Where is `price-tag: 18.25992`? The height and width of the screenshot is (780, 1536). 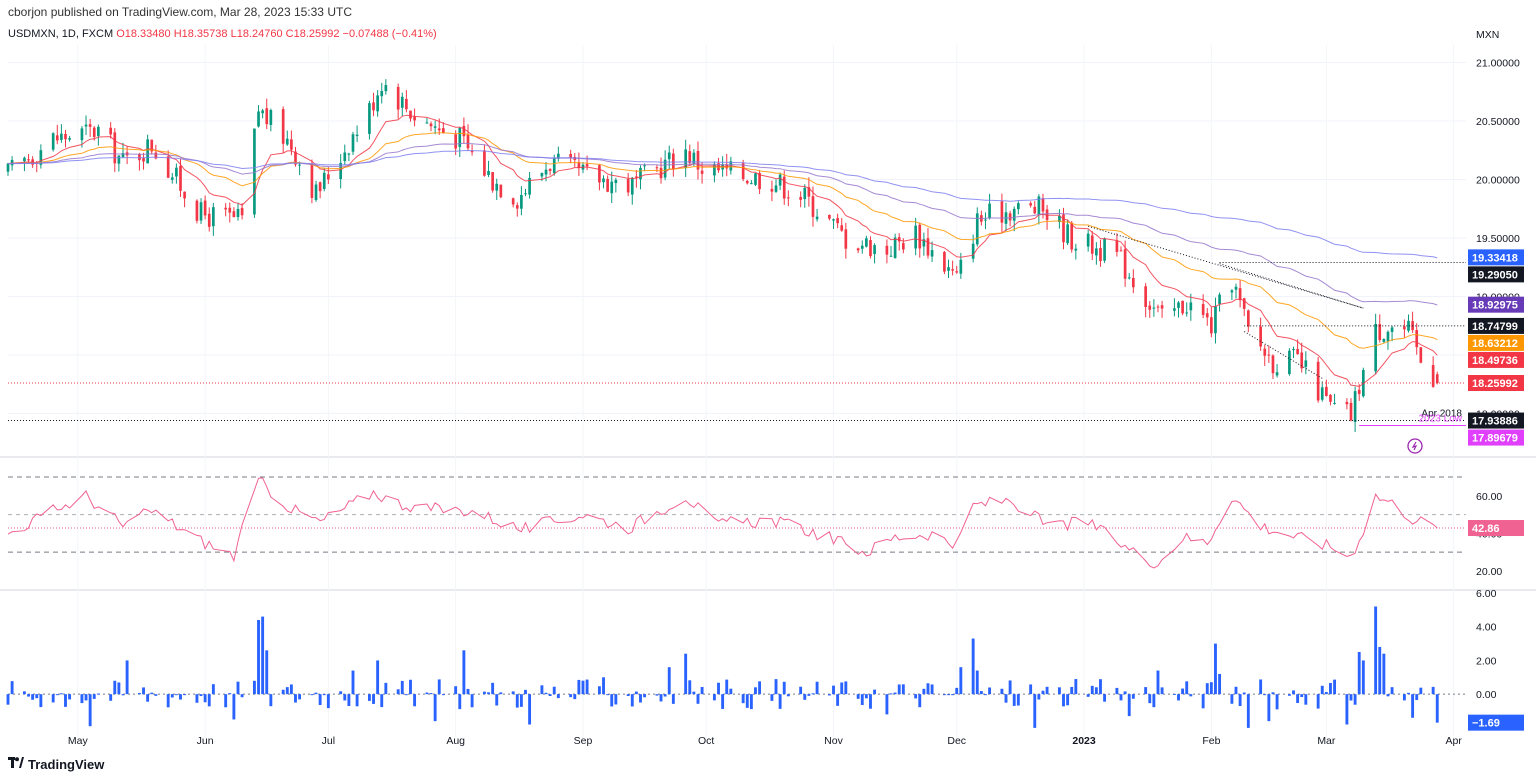
price-tag: 18.25992 is located at coordinates (1495, 384).